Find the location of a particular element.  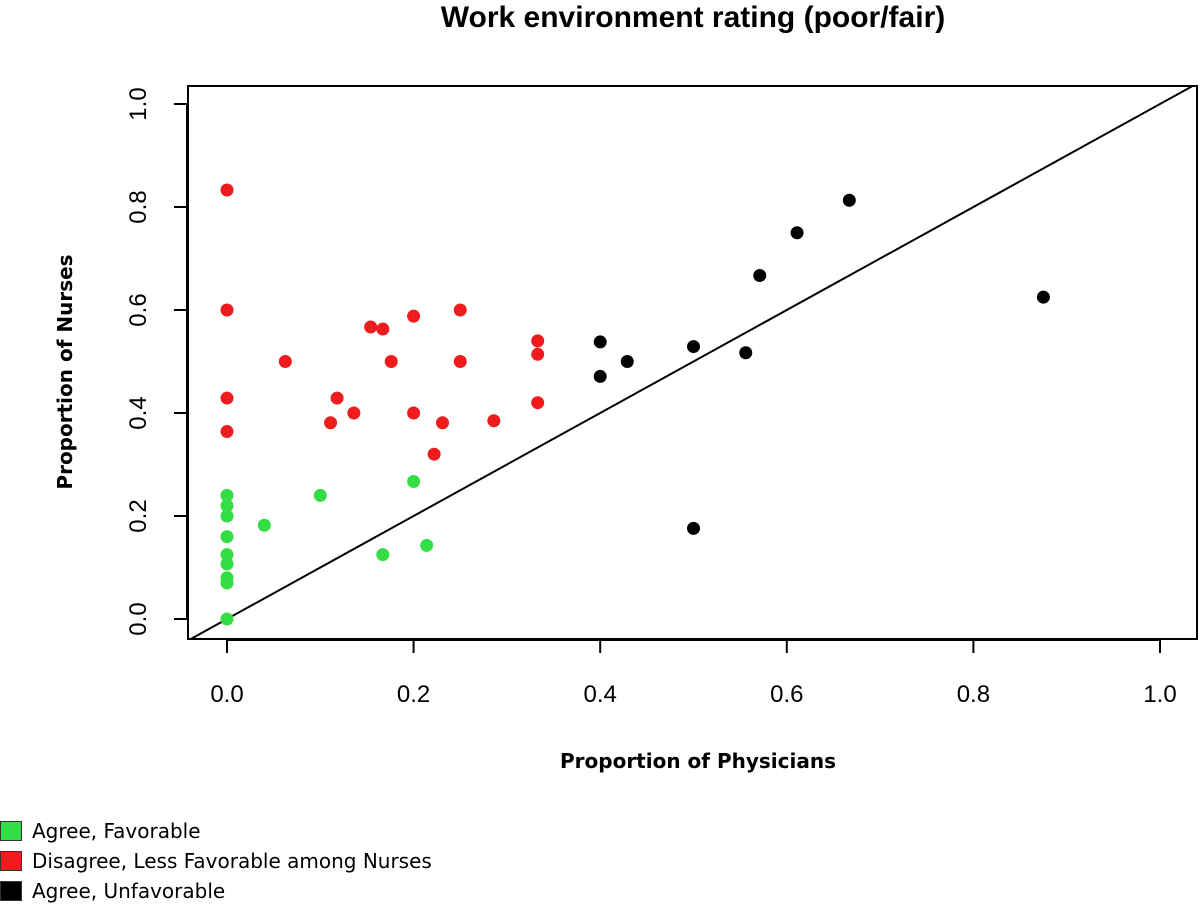

legend-item-disagree: Disagree, Less Favorable among Nurses is located at coordinates (216, 861).